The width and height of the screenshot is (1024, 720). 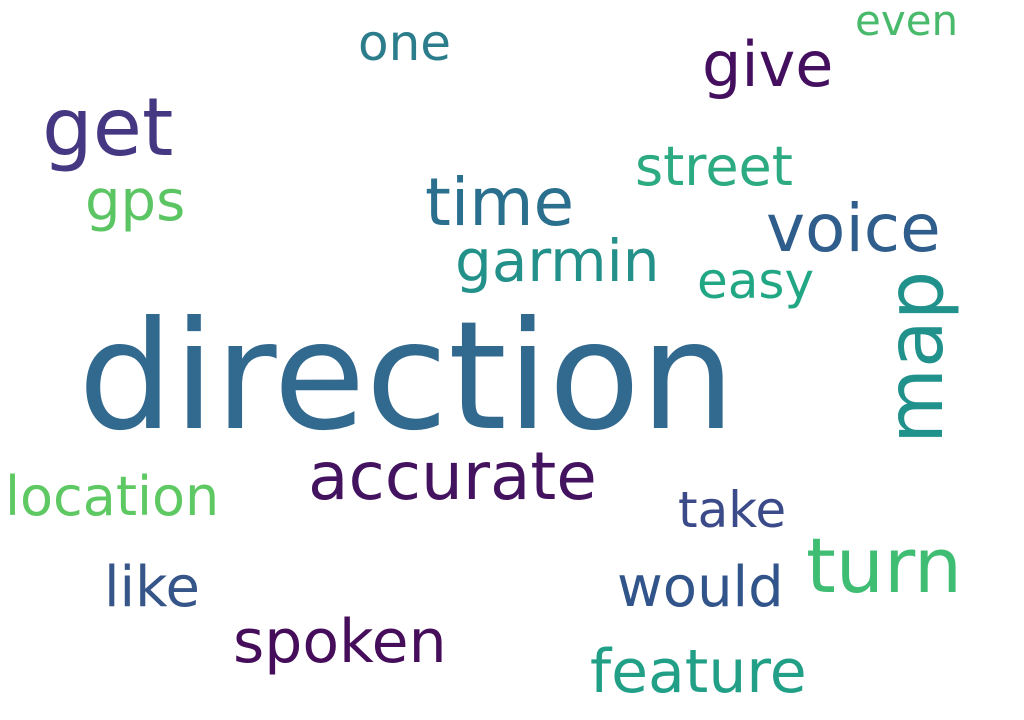 What do you see at coordinates (112, 496) in the screenshot?
I see `word-location: location` at bounding box center [112, 496].